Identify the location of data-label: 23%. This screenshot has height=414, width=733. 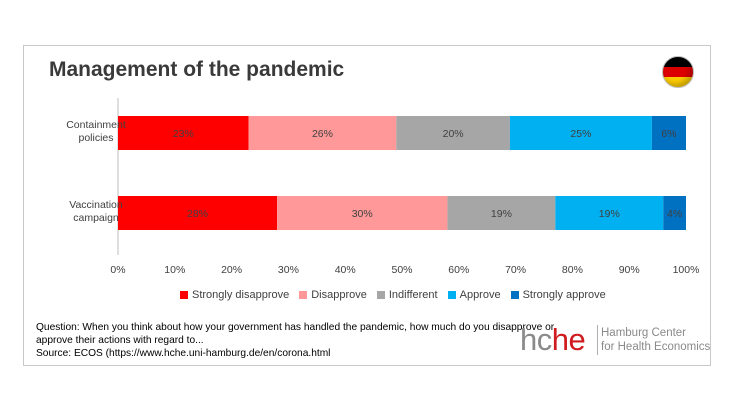
(183, 134).